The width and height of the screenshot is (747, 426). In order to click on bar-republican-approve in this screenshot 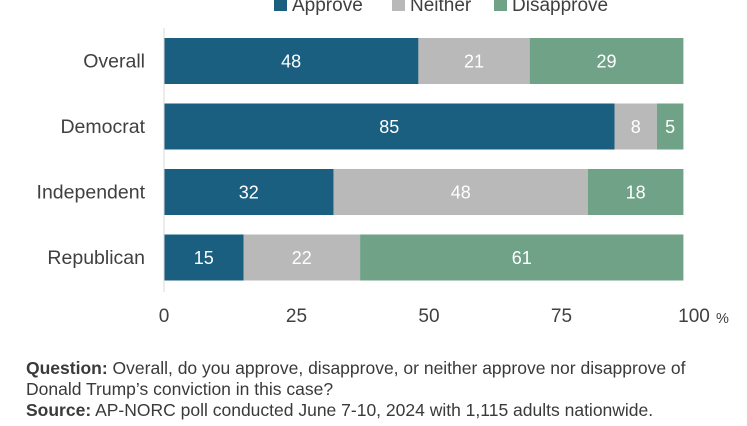, I will do `click(204, 257)`.